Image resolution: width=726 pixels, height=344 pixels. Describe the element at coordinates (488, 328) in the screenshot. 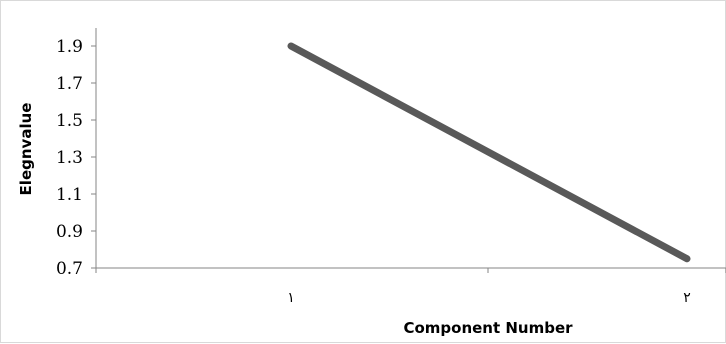

I see `x-axis-title: Component Number` at that location.